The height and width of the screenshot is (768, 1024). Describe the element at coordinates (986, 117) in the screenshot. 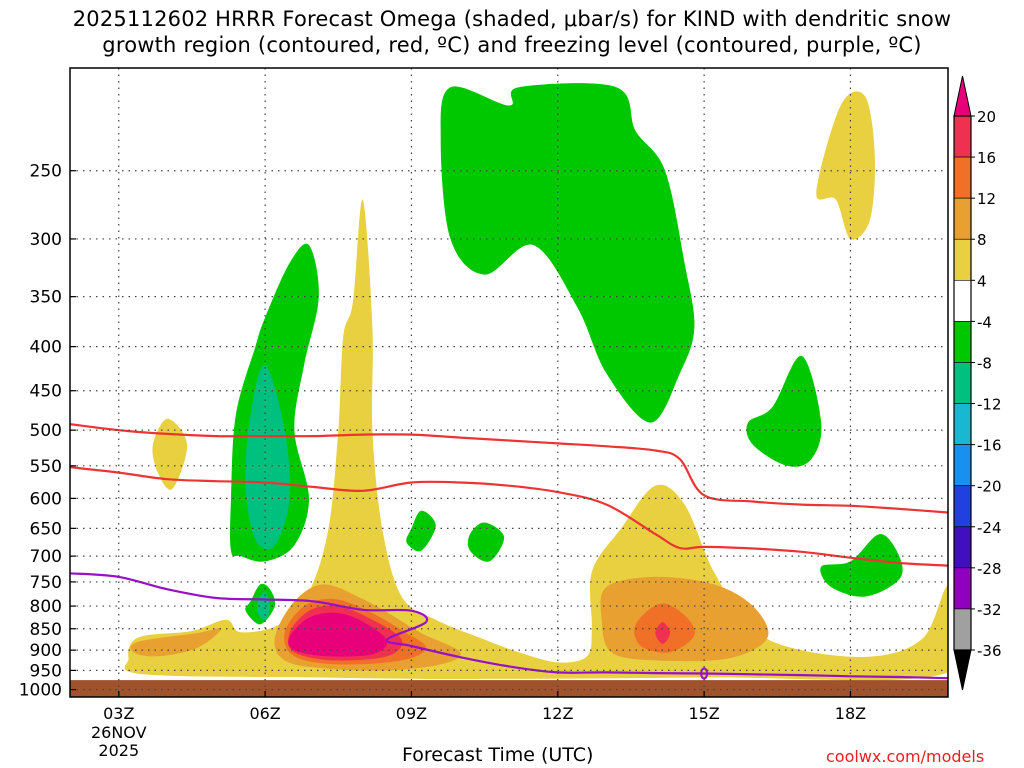

I see `colorbar-label-0: 20` at that location.